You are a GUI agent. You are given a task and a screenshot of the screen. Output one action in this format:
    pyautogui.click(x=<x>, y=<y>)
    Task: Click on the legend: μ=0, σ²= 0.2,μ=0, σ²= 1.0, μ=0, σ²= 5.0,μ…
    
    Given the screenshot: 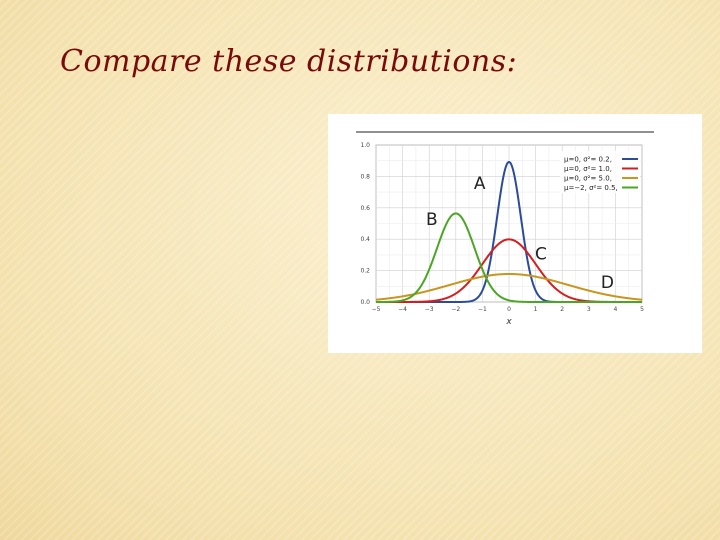 What is the action you would take?
    pyautogui.click(x=600, y=172)
    